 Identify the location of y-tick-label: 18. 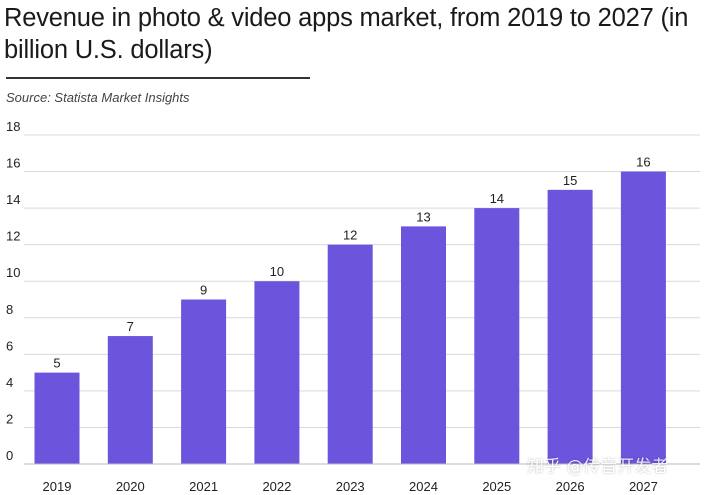
(13, 126).